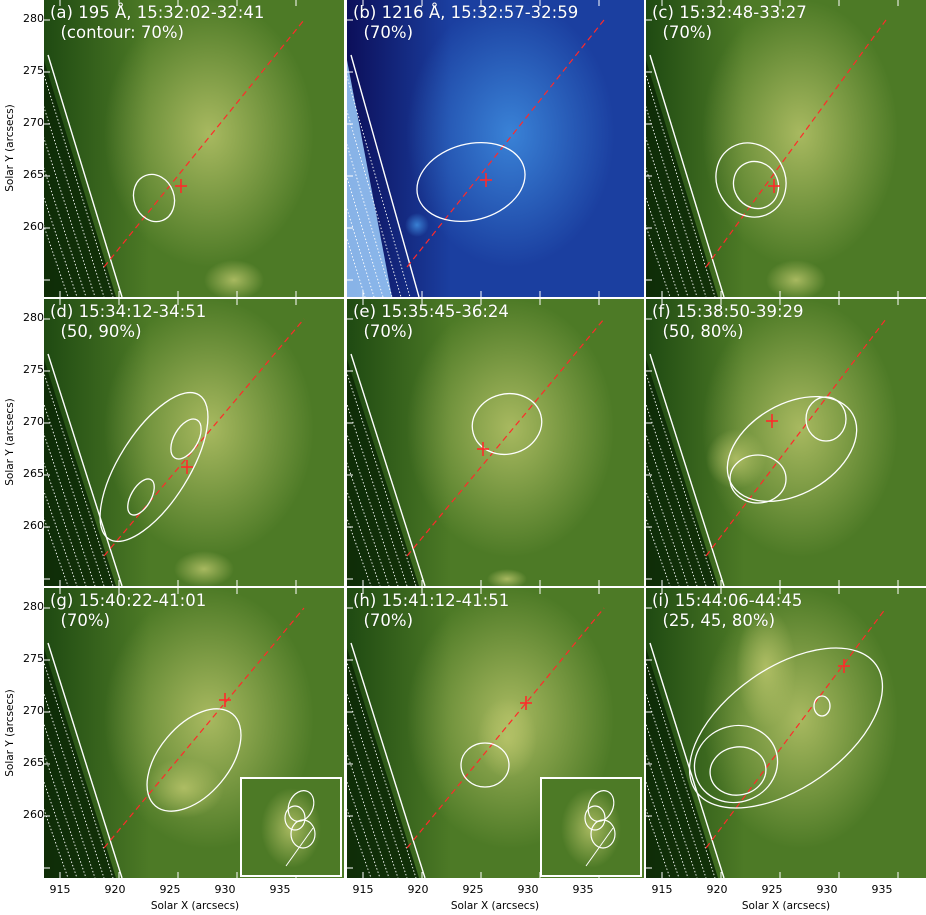 The image size is (926, 915). What do you see at coordinates (33, 174) in the screenshot?
I see `y-tick-label: 265` at bounding box center [33, 174].